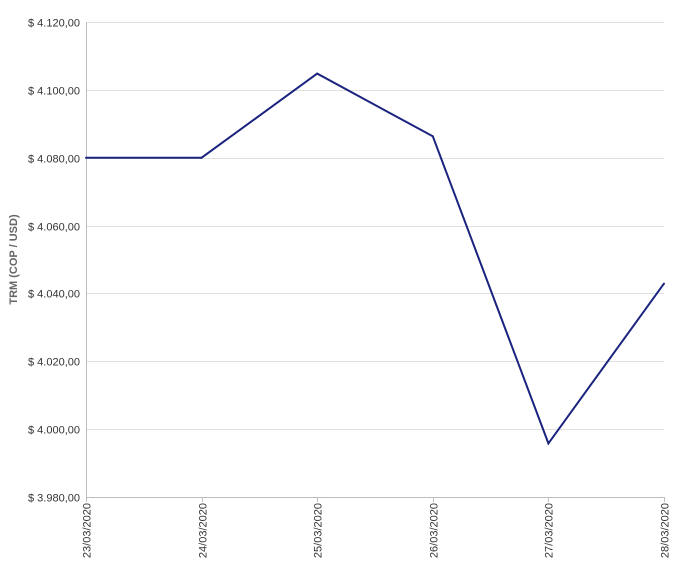 The width and height of the screenshot is (693, 567). Describe the element at coordinates (54, 92) in the screenshot. I see `y-tick-label: $ 4.100,00` at that location.